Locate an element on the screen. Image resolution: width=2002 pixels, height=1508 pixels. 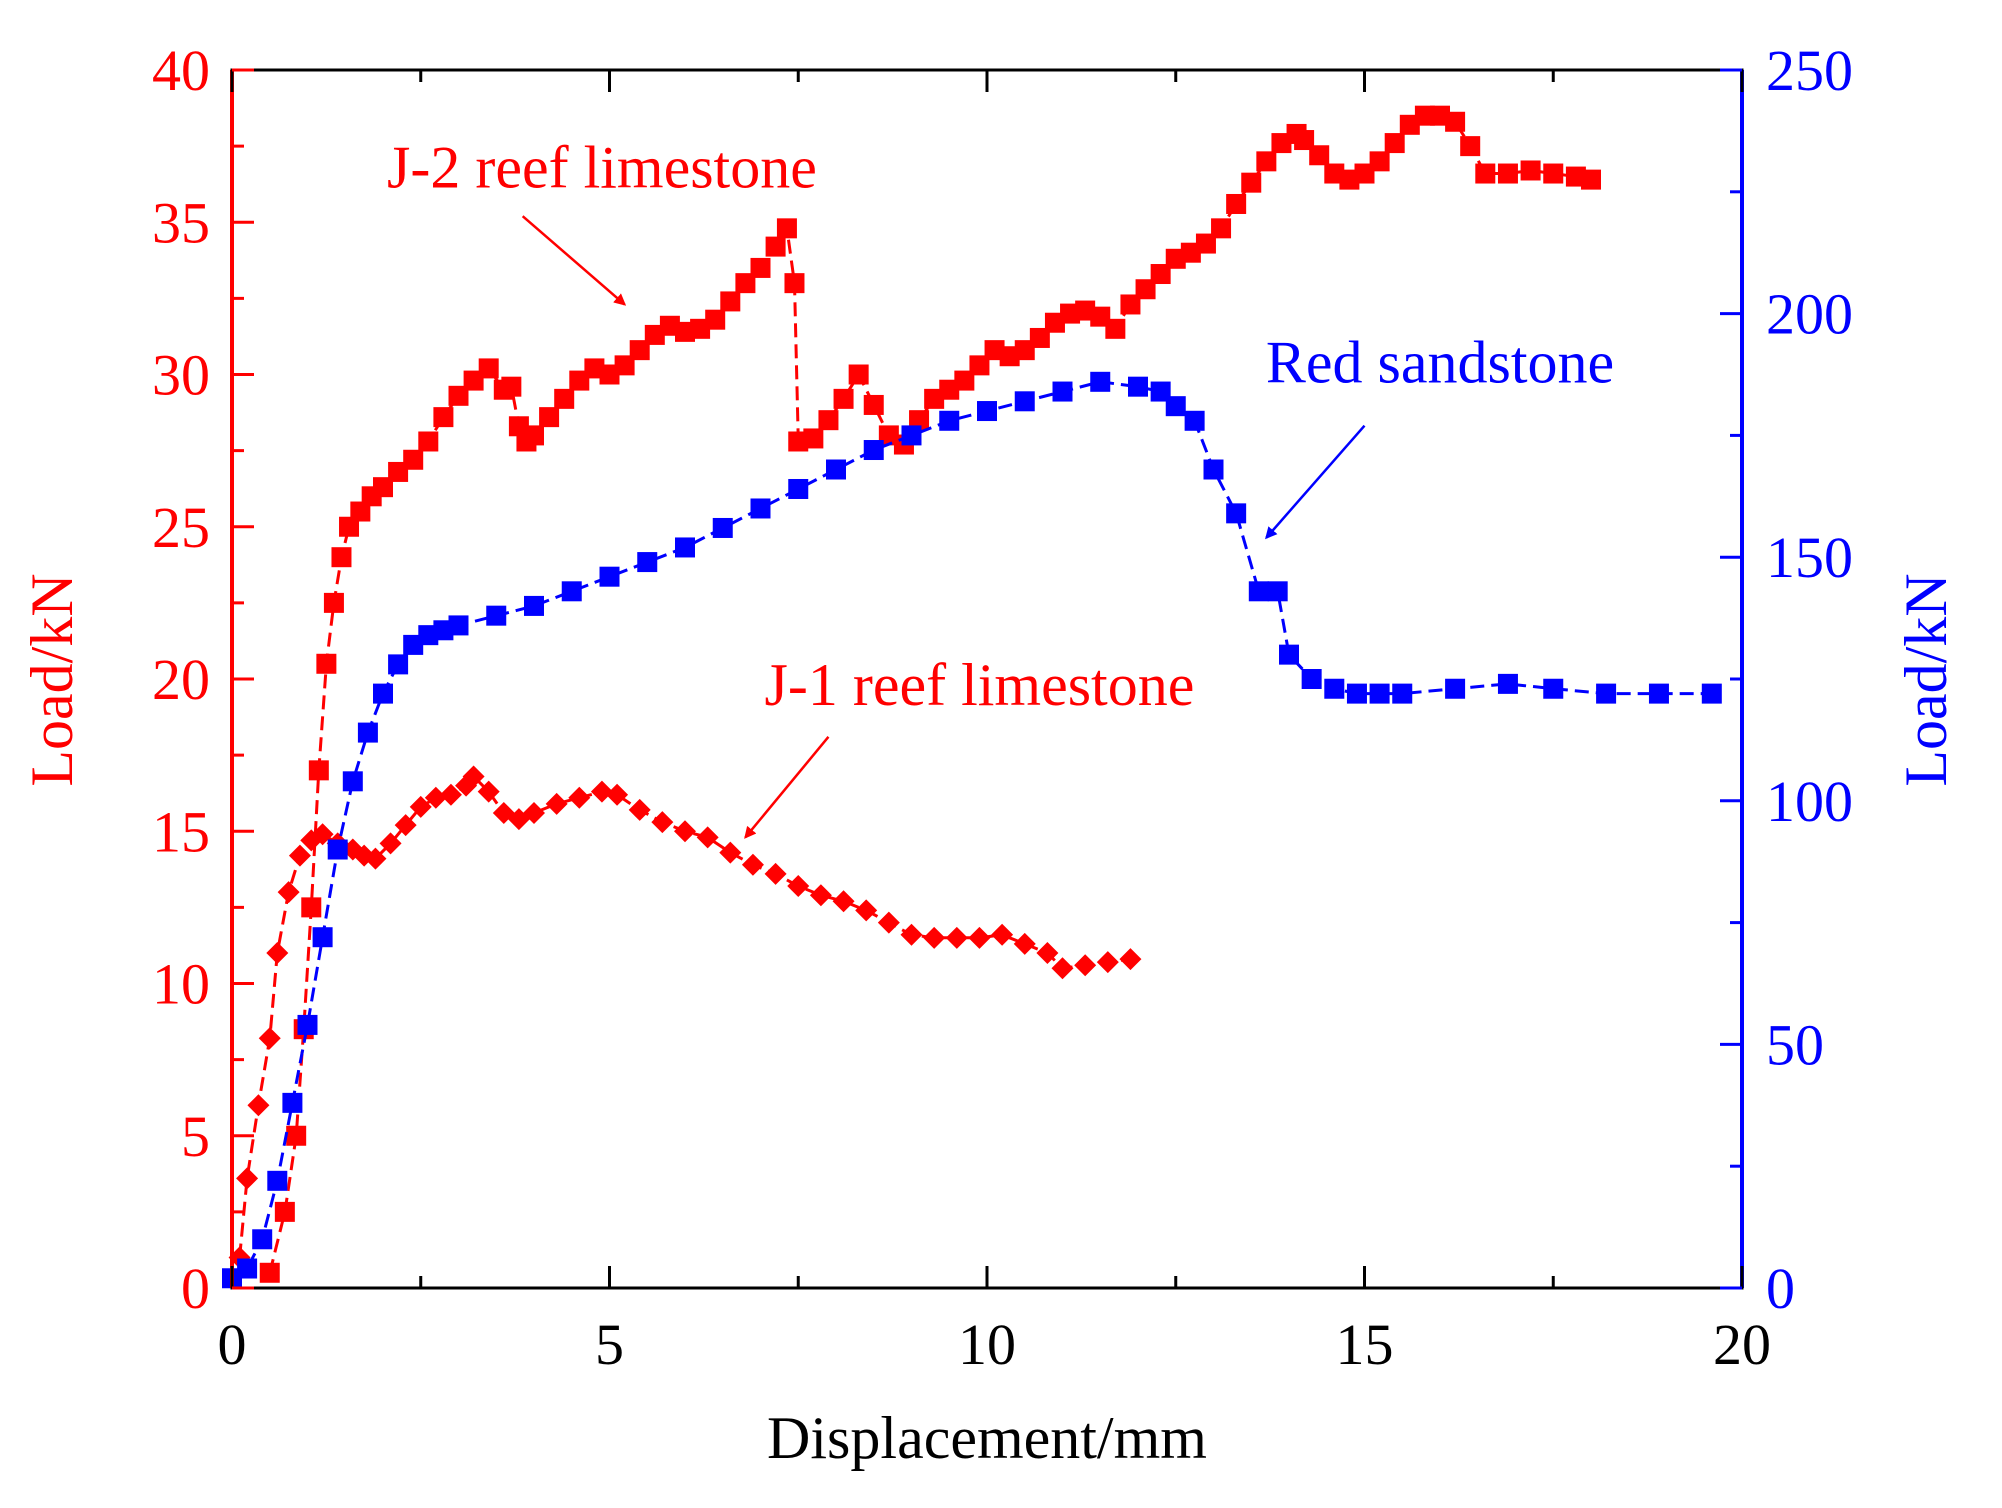
y-right-tick-label: 0 is located at coordinates (1780, 1288).